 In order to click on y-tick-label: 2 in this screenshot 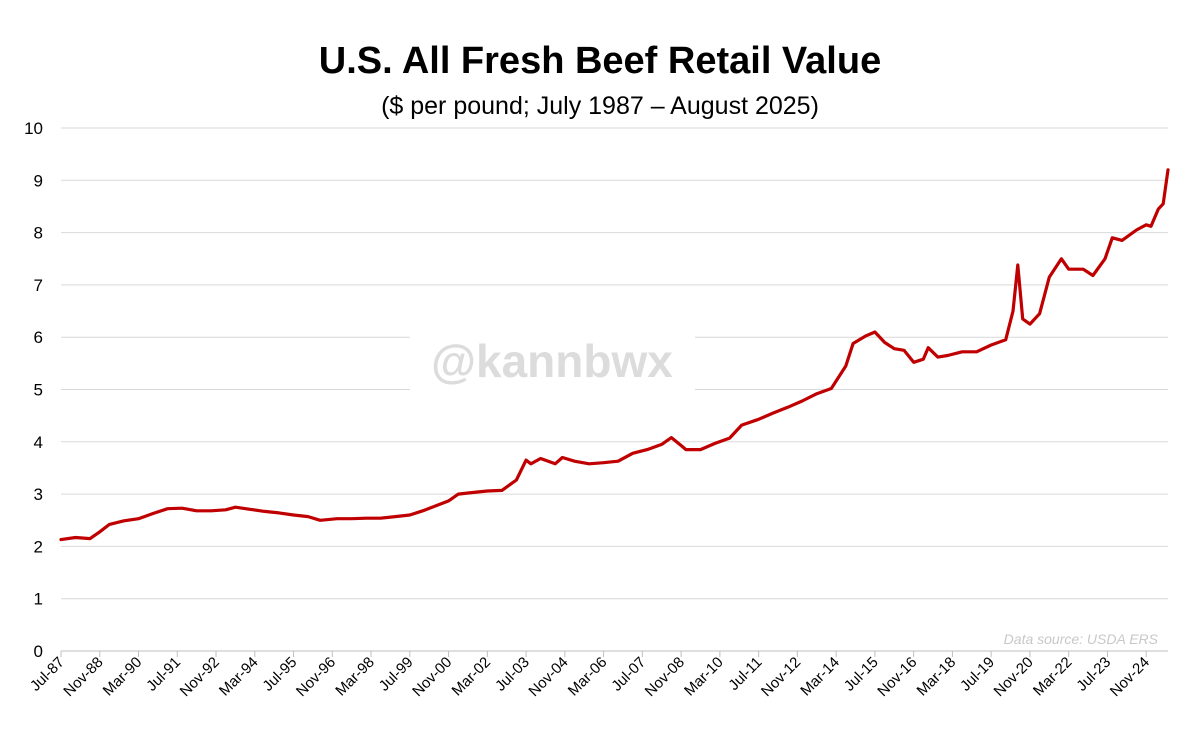, I will do `click(38, 546)`.